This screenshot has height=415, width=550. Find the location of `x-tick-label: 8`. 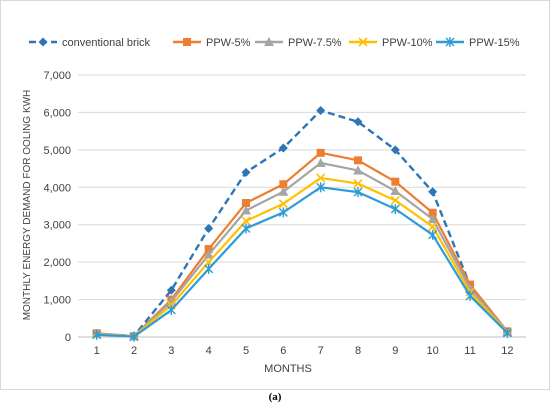

x-tick-label: 8 is located at coordinates (358, 351).